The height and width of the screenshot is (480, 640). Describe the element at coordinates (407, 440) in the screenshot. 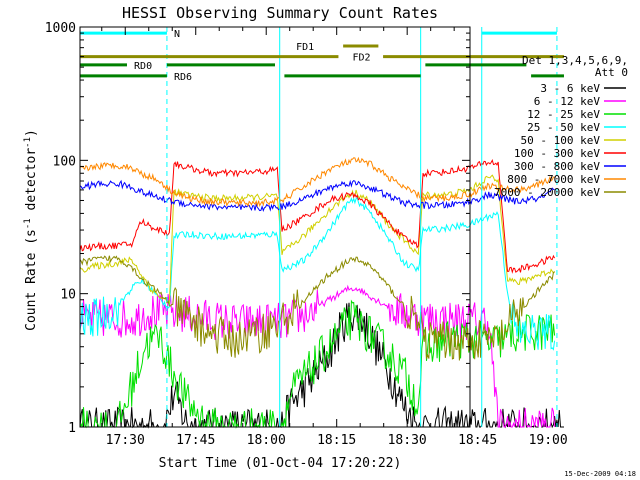

I see `x-tick-label: 18:30` at that location.